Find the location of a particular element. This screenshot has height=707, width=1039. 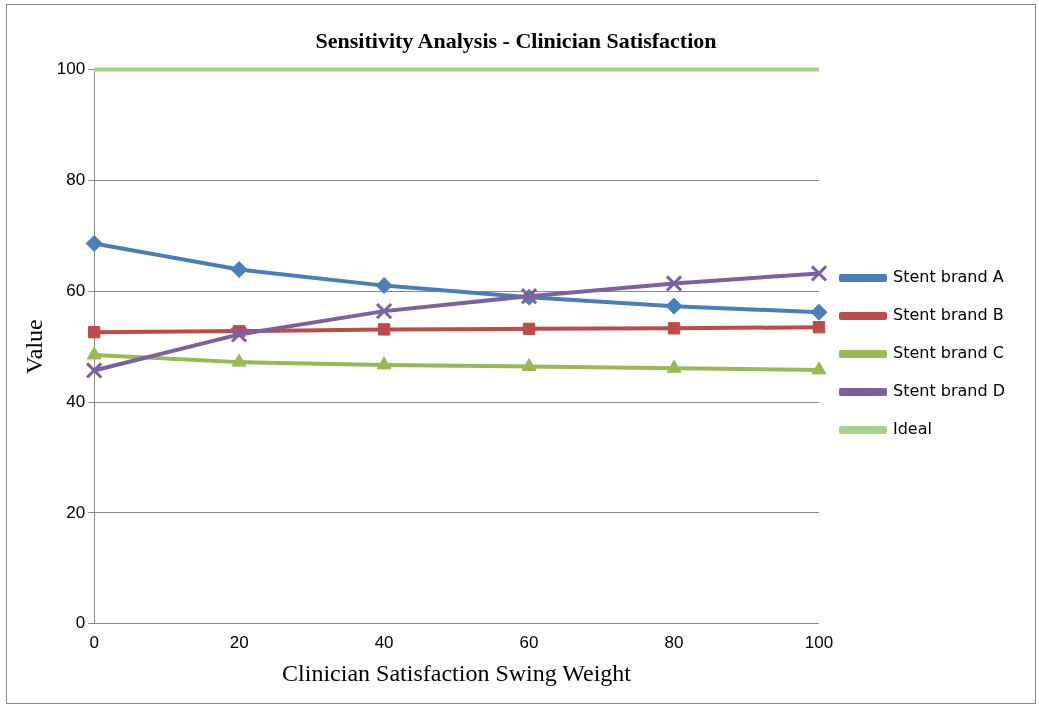

y-tick-label: 80 is located at coordinates (76, 179).